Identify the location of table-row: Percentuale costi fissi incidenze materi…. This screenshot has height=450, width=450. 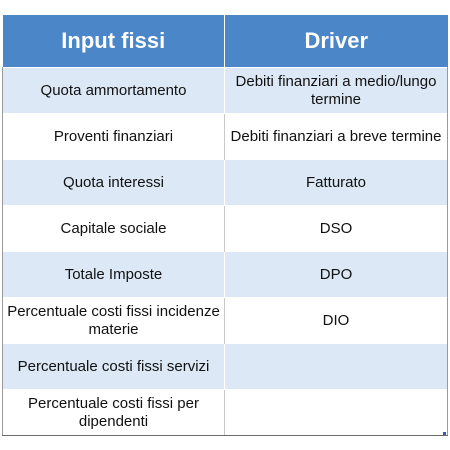
(225, 320).